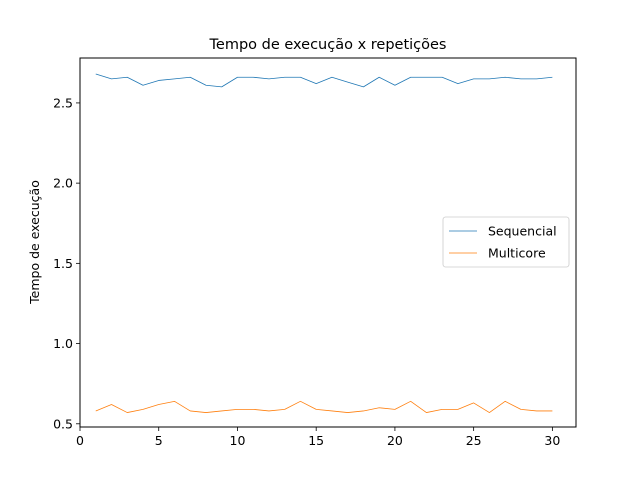 Image resolution: width=640 pixels, height=480 pixels. Describe the element at coordinates (522, 231) in the screenshot. I see `legend-label-sequencial: Sequencial` at that location.